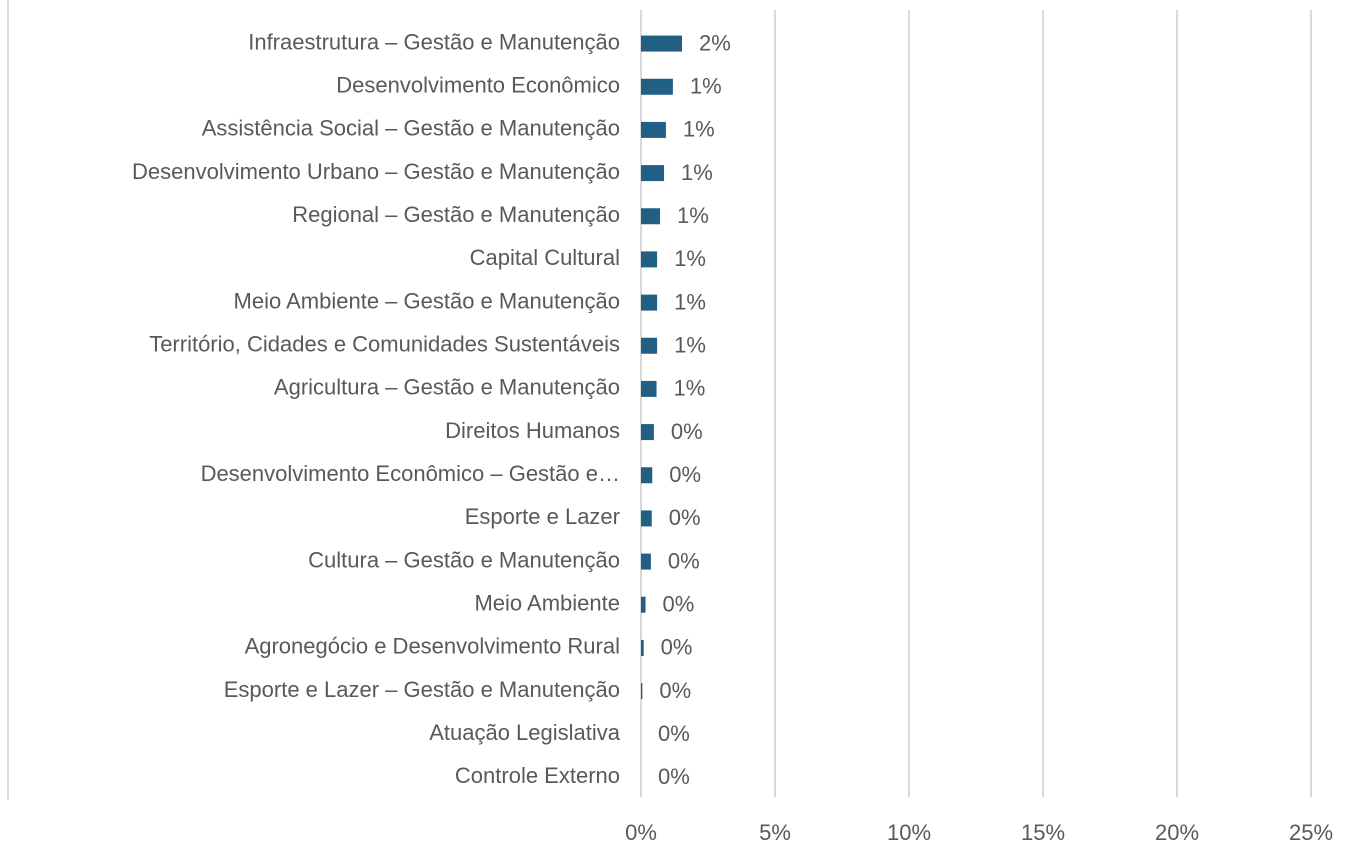 Image resolution: width=1352 pixels, height=862 pixels. I want to click on y-tick-label: Esporte e Lazer, so click(542, 516).